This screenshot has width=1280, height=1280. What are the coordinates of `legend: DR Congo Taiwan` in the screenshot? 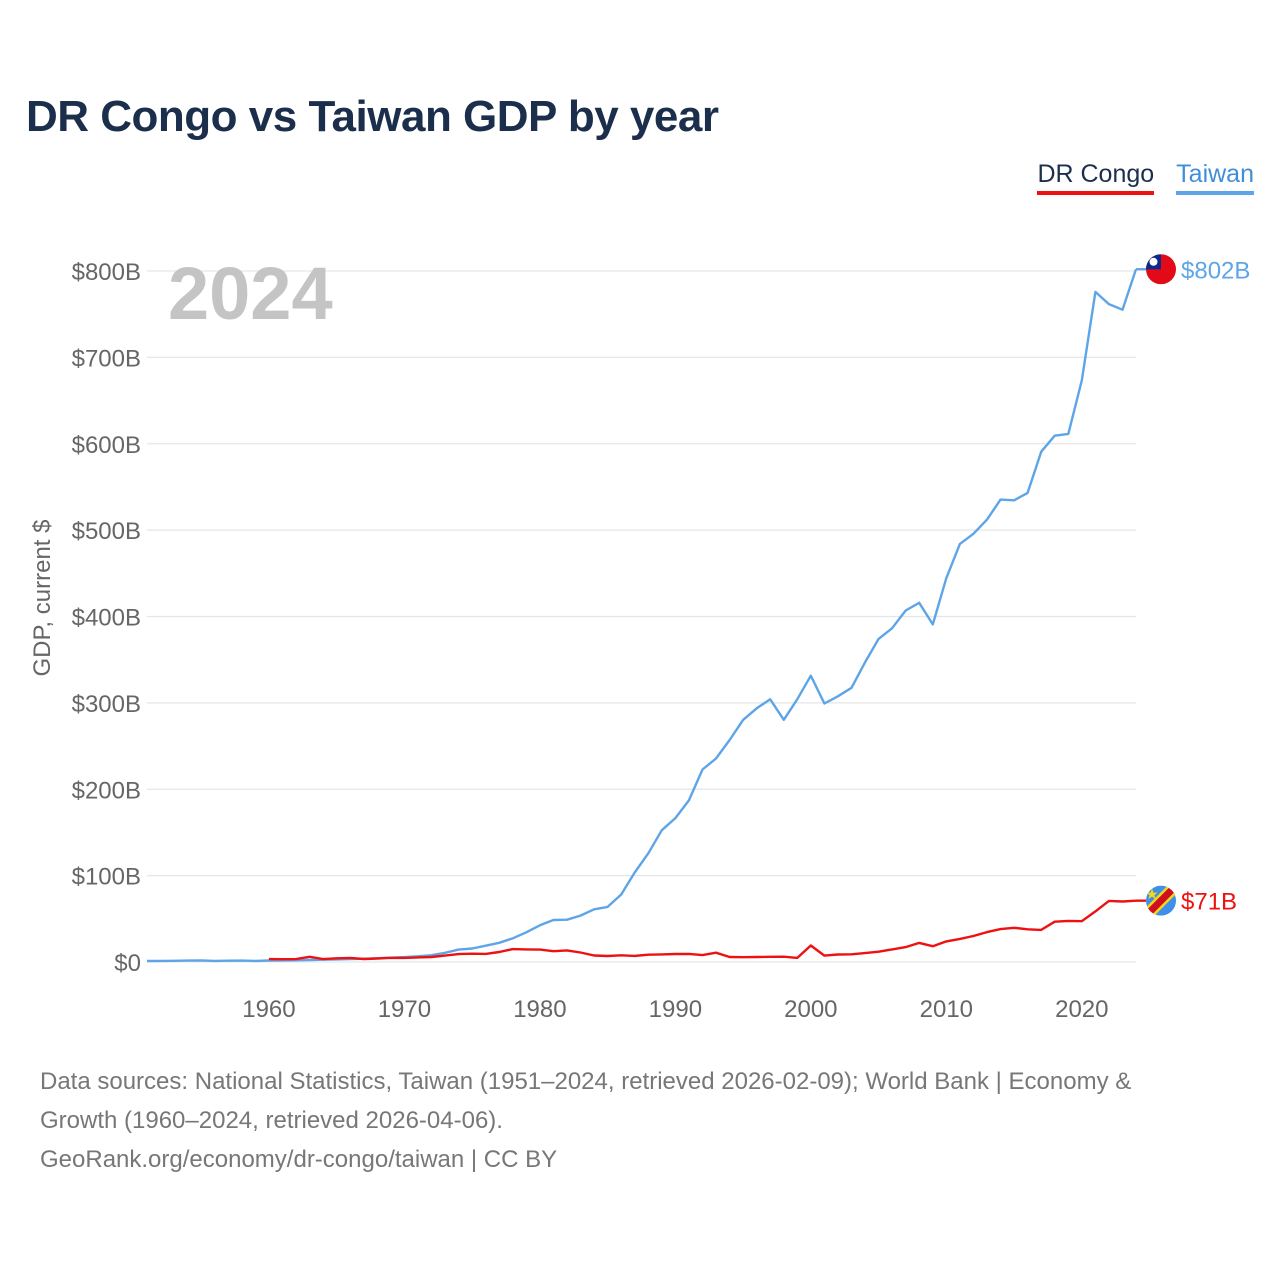 It's located at (1145, 177).